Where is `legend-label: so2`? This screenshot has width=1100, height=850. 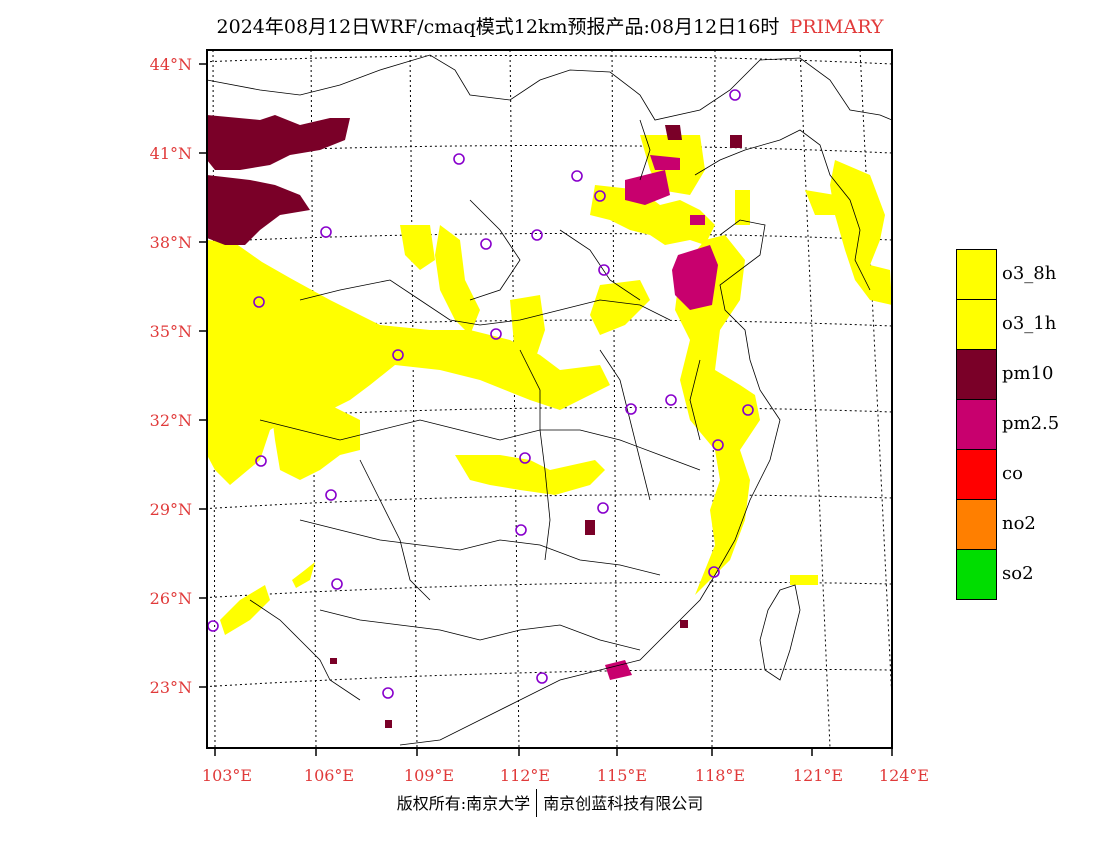 legend-label: so2 is located at coordinates (1018, 573).